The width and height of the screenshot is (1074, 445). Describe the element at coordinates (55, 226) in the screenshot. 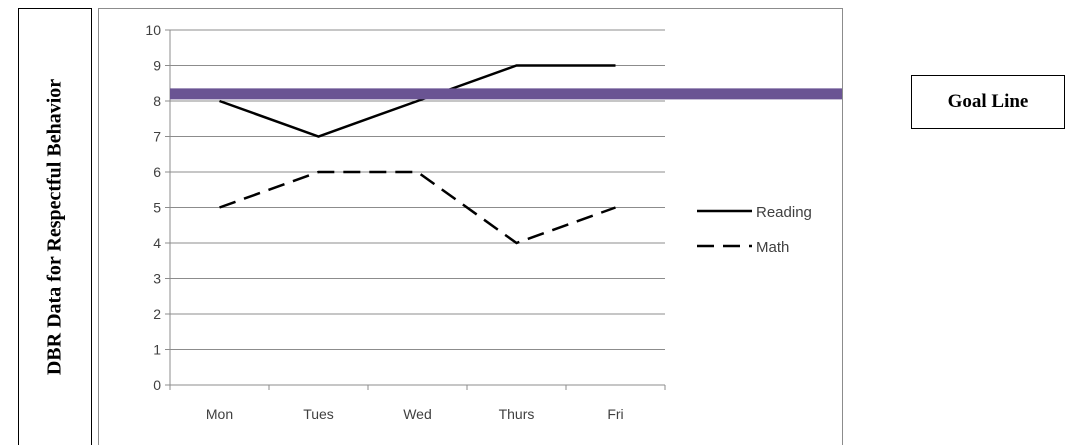

I see `y-axis-title-box: DBR Data for Respectful Behavior` at that location.